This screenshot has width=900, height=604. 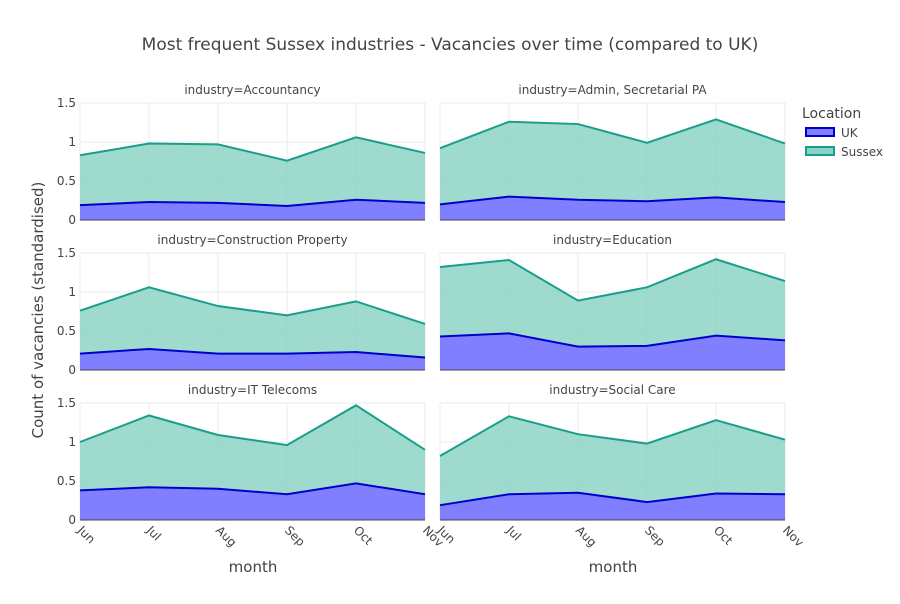 What do you see at coordinates (612, 240) in the screenshot?
I see `panel-title: industry=Education` at bounding box center [612, 240].